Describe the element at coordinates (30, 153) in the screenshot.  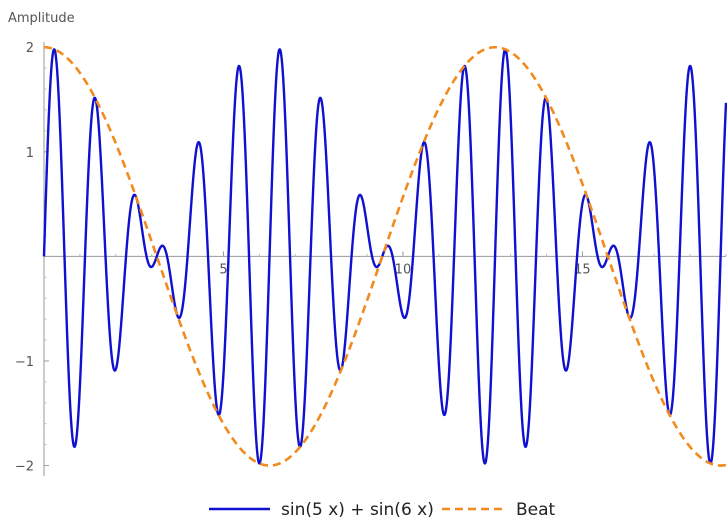
I see `y-tick-label: 1` at that location.